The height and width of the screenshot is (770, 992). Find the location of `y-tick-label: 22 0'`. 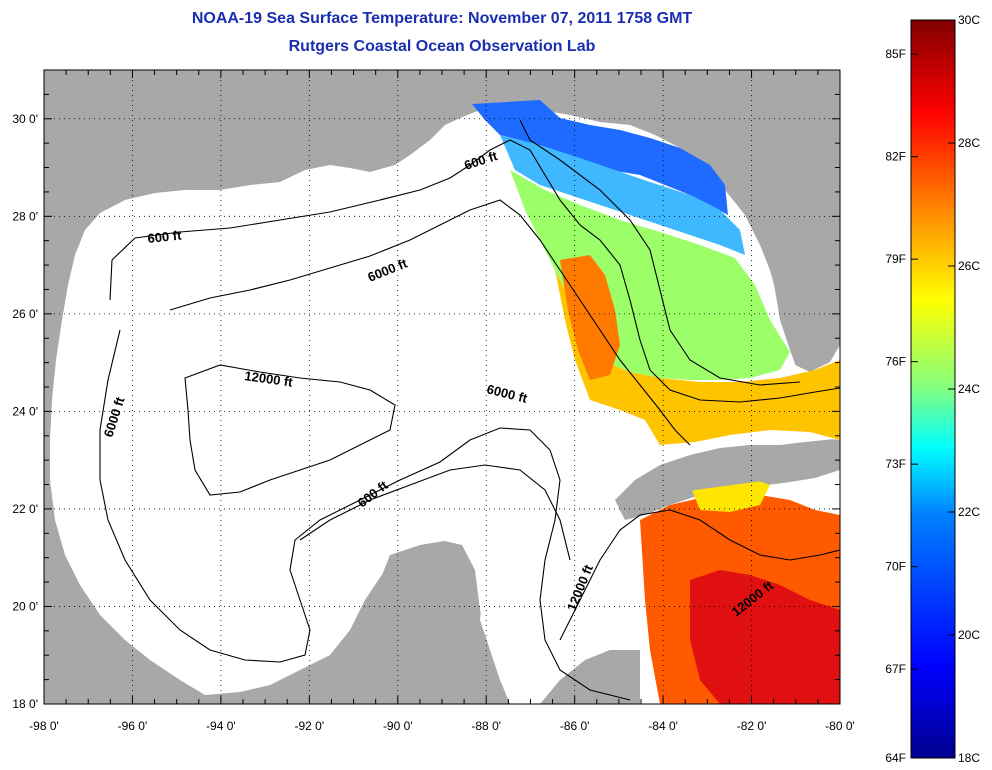

y-tick-label: 22 0' is located at coordinates (25, 509).